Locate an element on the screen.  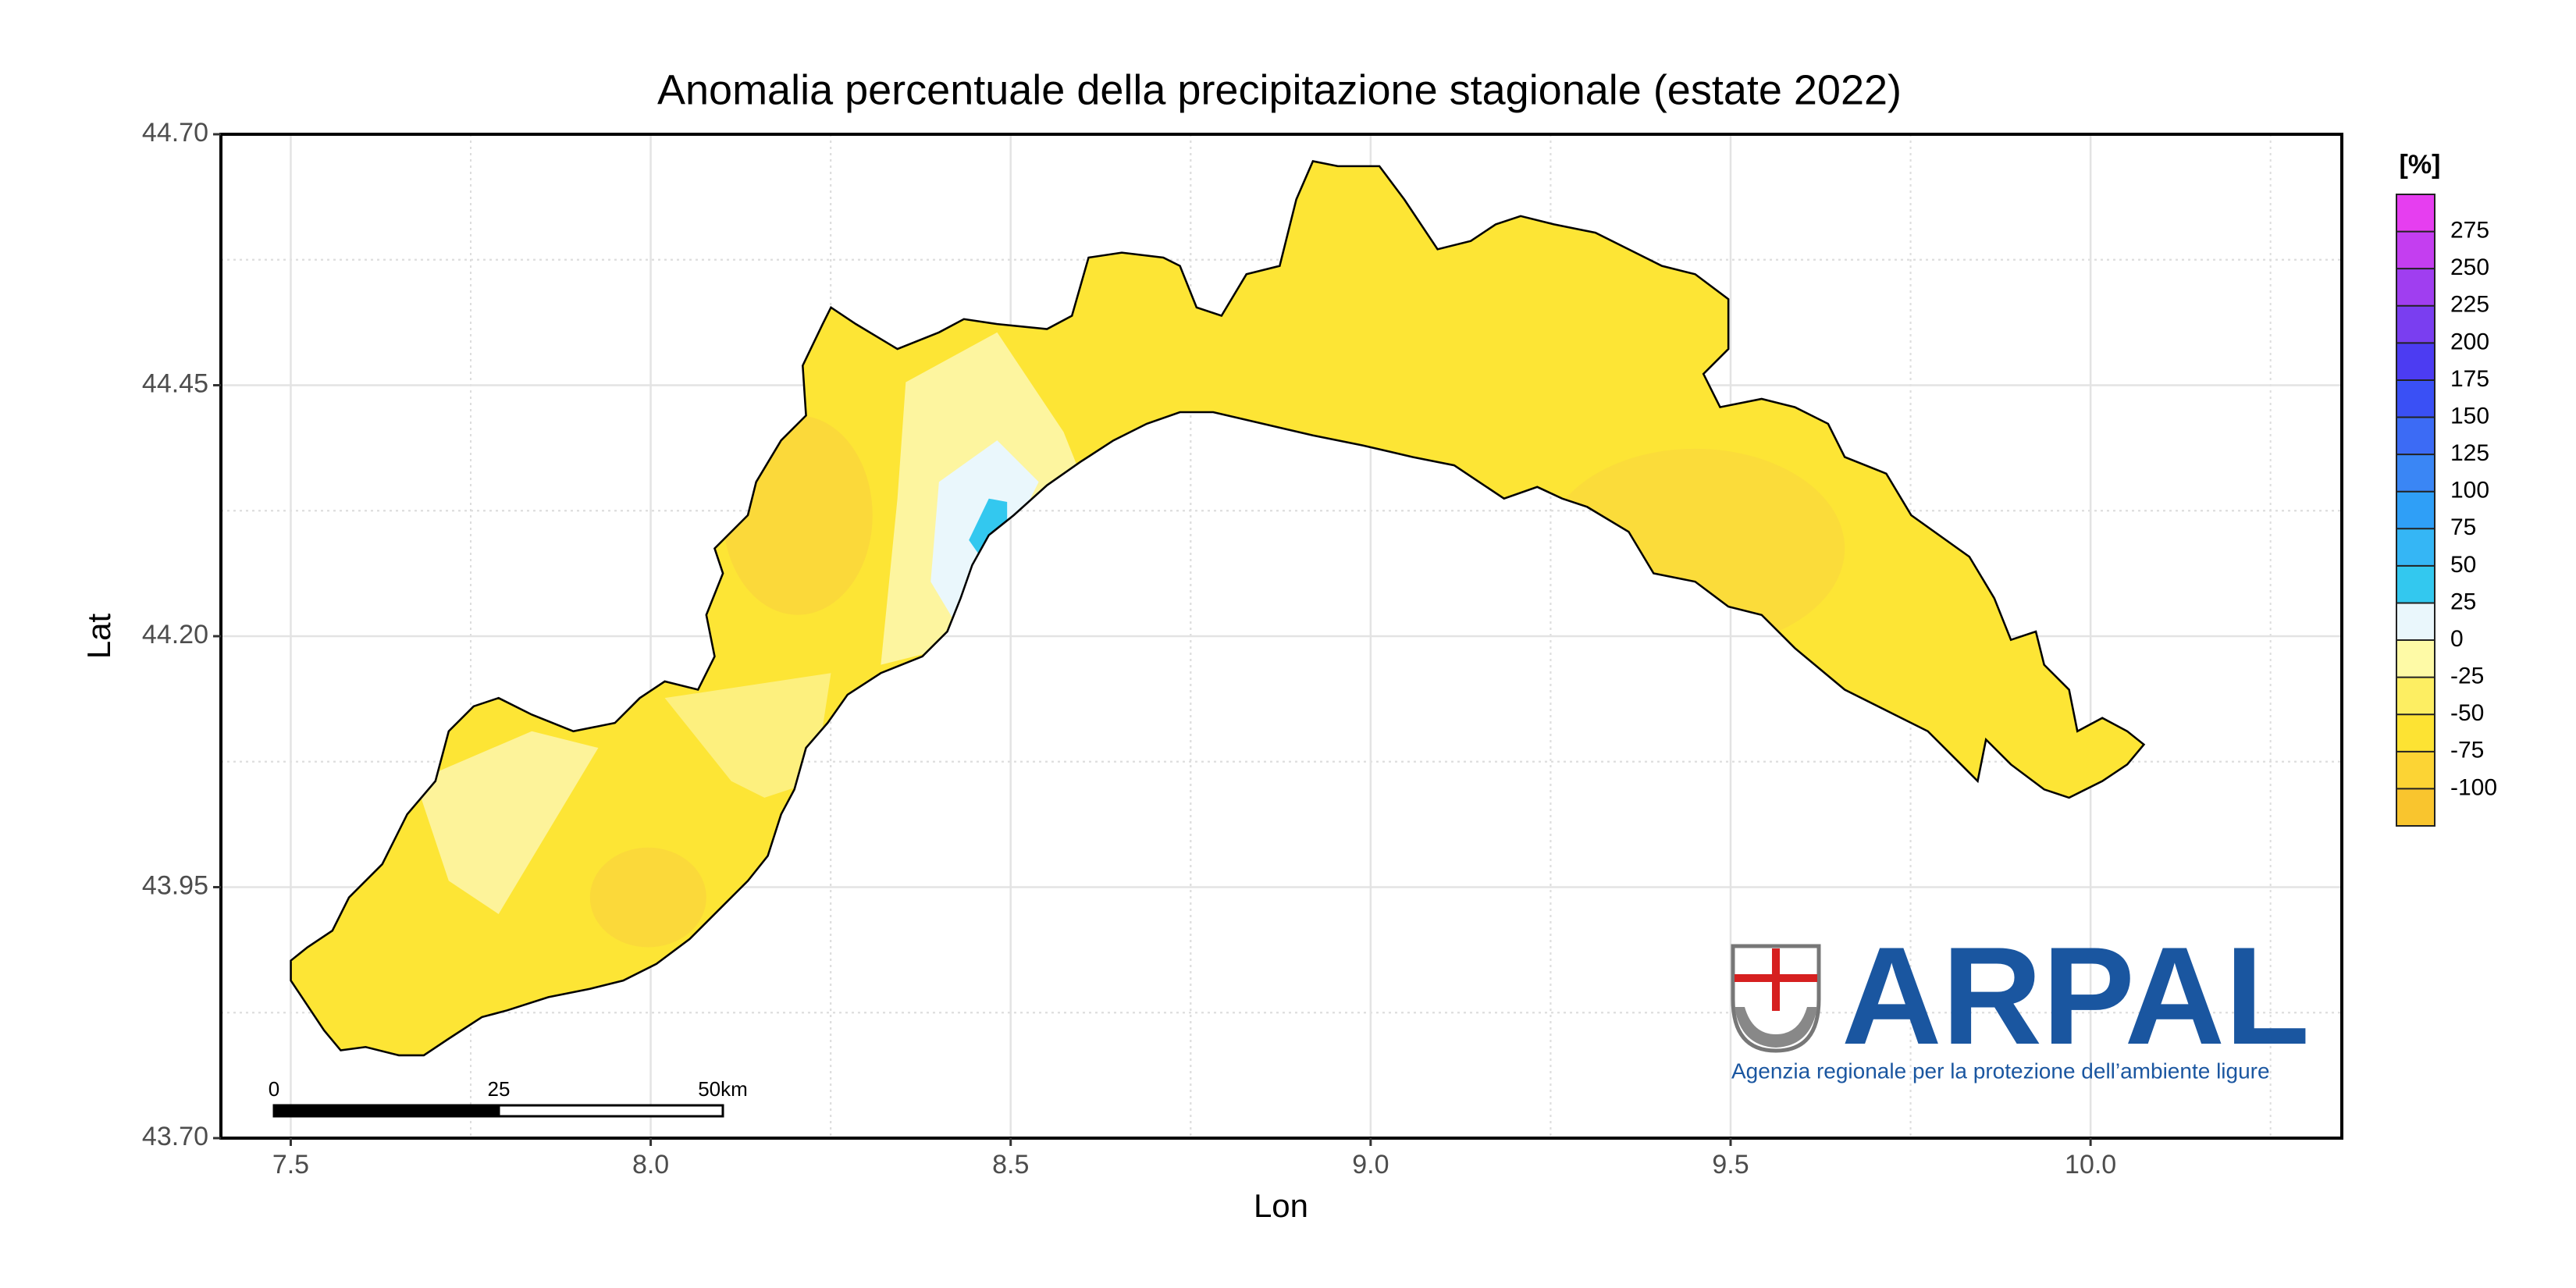
x-axis-label: Lon is located at coordinates (1281, 1205).